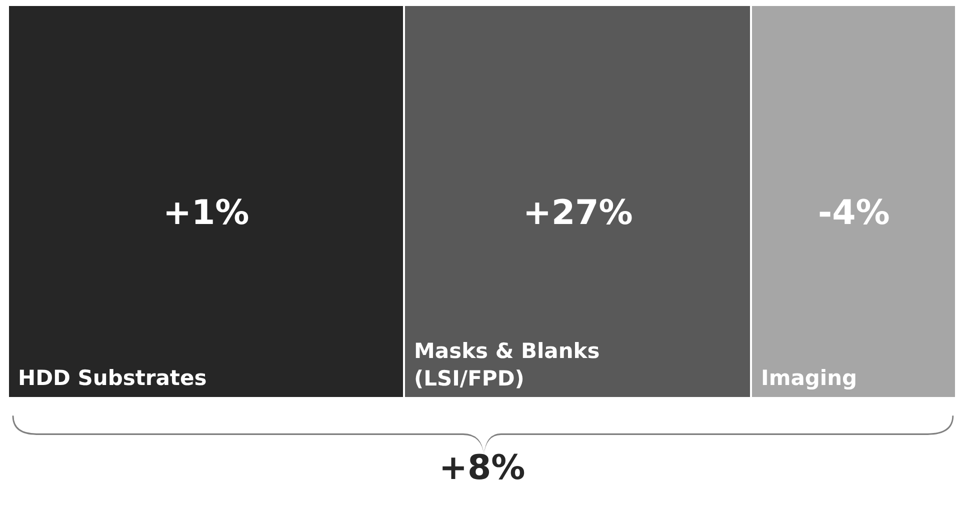 This screenshot has height=506, width=957. I want to click on series-label: Masks & Blanks (LSI/FPD), so click(507, 364).